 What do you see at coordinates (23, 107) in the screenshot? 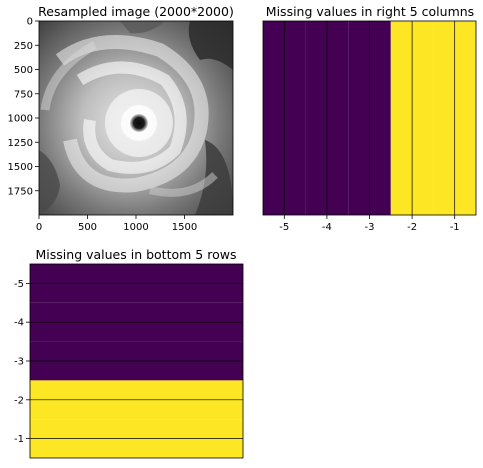
I see `panel-1-y-axis: 0 250 500 750 1000 1250 1500 1750` at bounding box center [23, 107].